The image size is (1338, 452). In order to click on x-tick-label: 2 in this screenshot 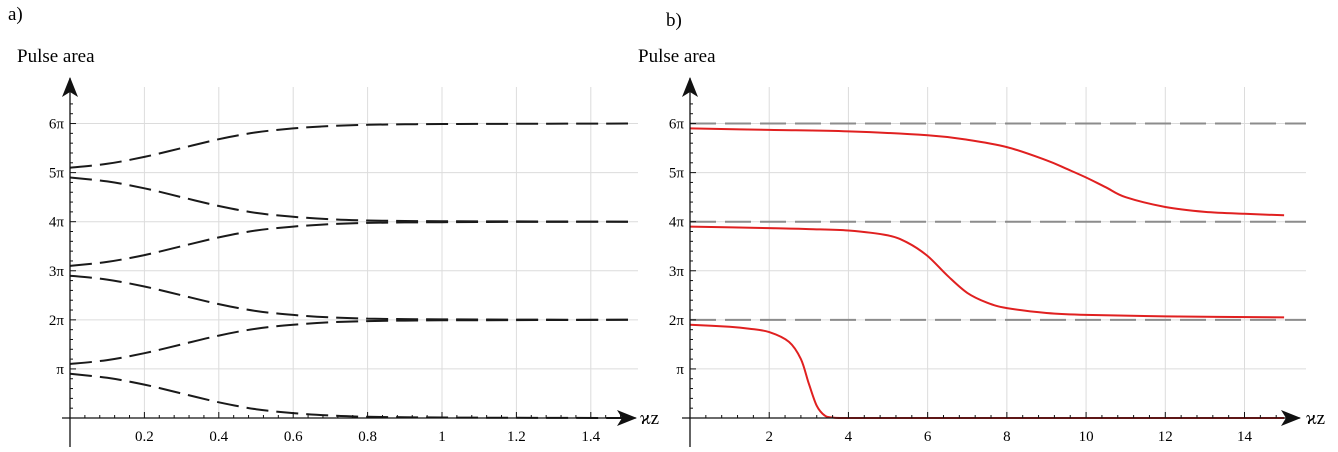, I will do `click(769, 437)`.